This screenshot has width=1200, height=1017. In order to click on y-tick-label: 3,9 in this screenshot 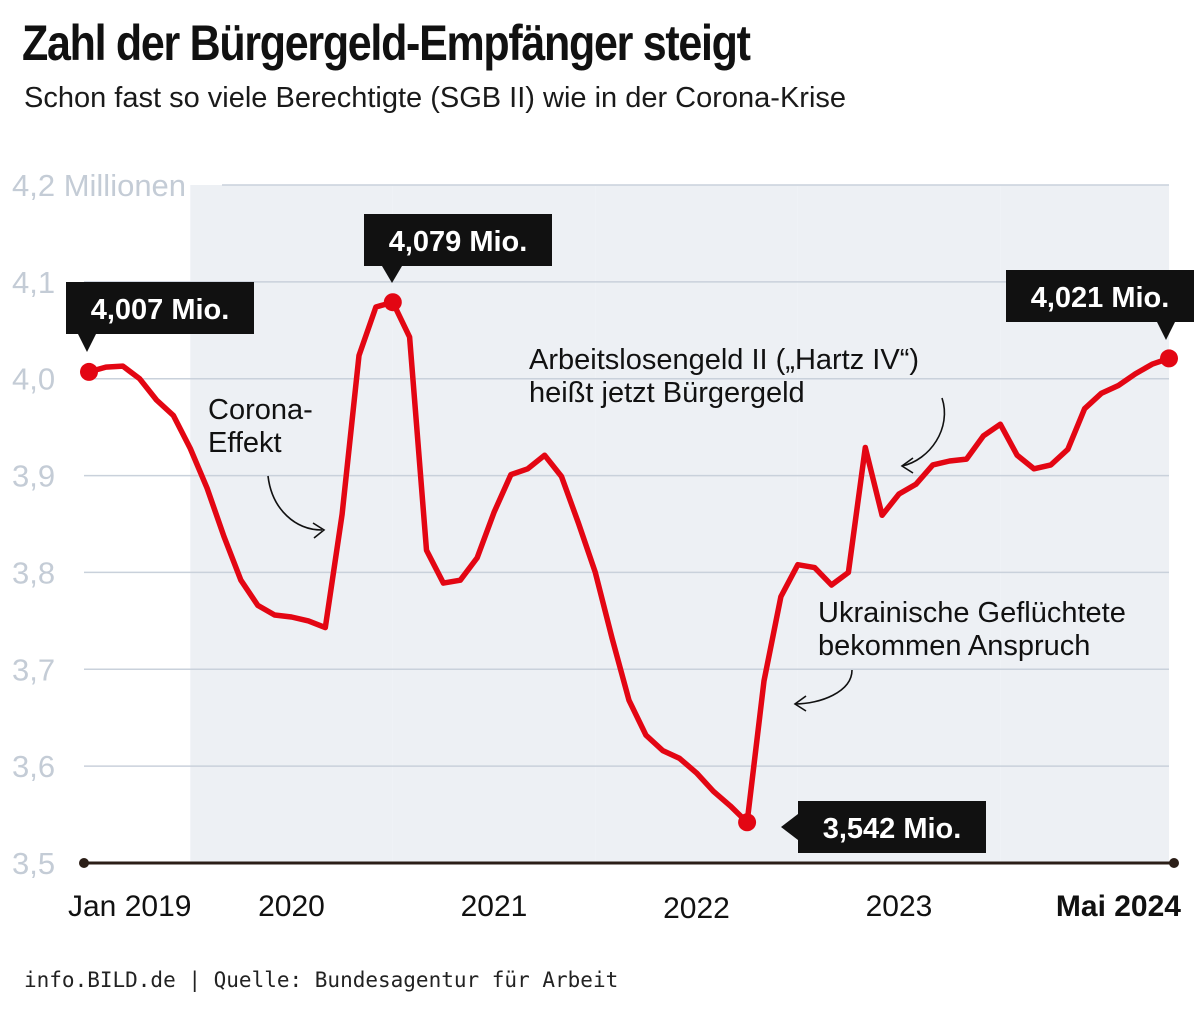, I will do `click(33, 476)`.